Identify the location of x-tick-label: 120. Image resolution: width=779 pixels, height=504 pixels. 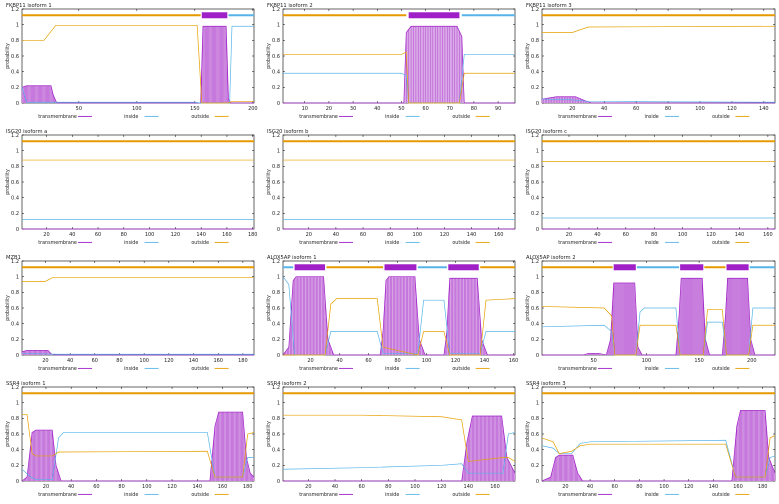
(176, 235).